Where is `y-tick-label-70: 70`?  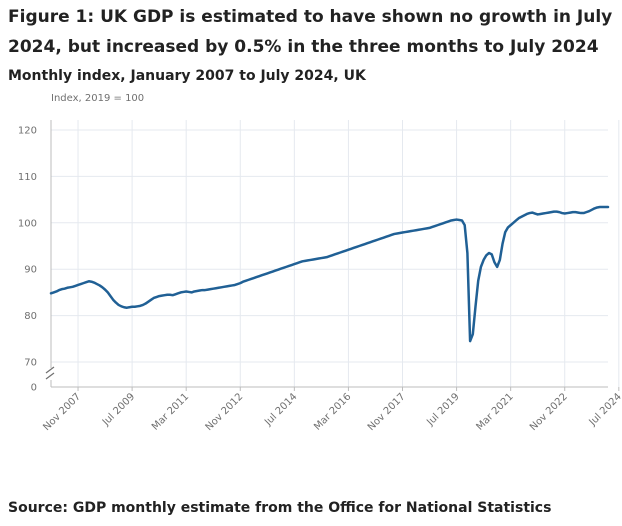 y-tick-label-70: 70 is located at coordinates (30, 363).